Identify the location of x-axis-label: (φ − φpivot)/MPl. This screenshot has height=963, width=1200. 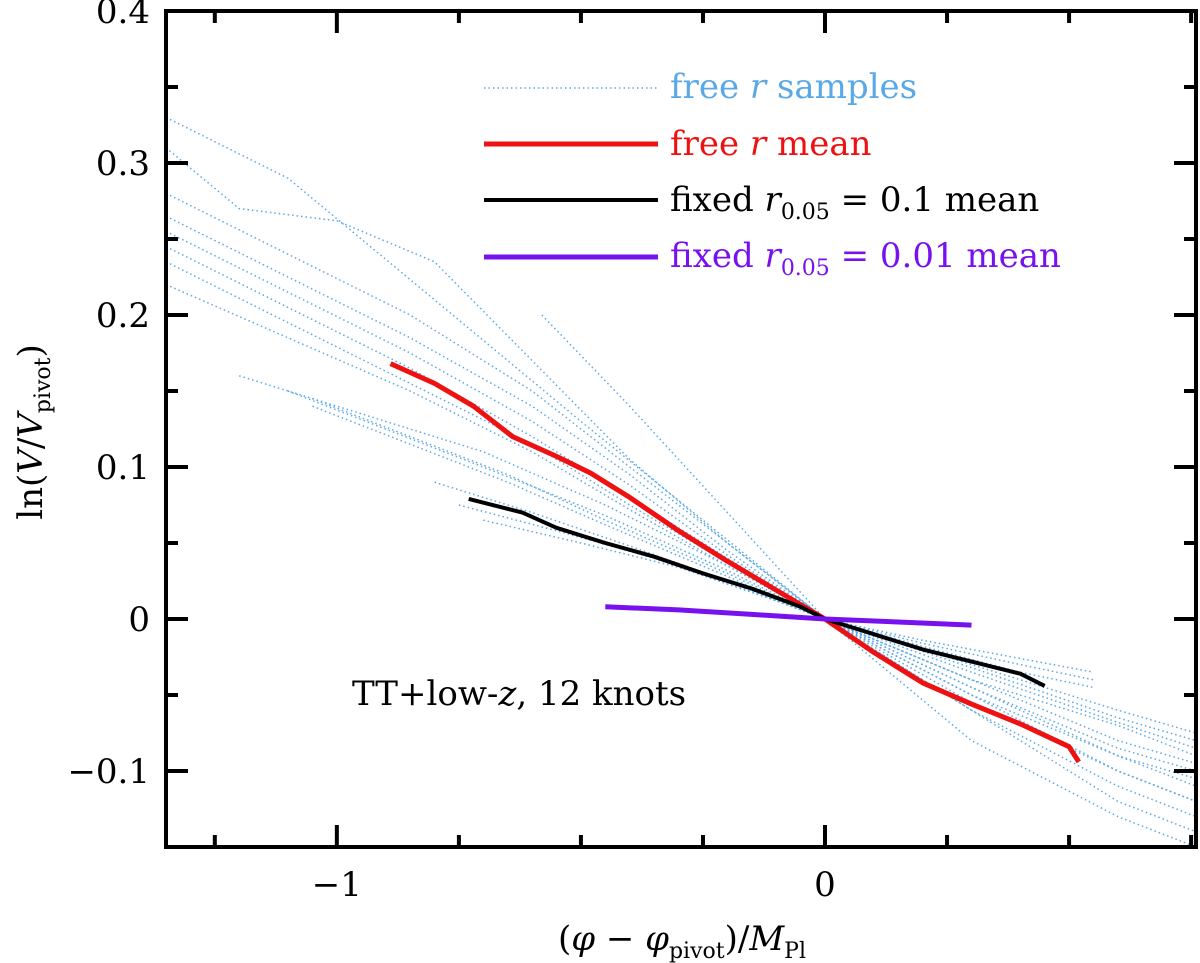
(682, 941).